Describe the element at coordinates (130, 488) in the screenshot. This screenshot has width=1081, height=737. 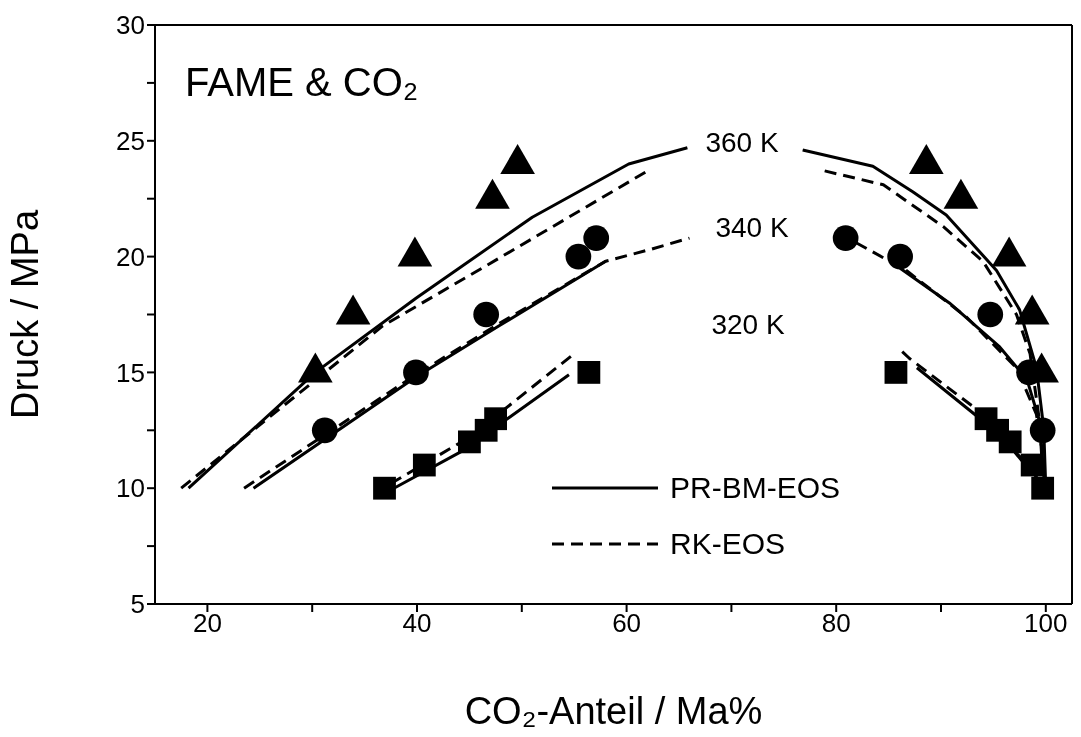
I see `y-tick-label: 10` at that location.